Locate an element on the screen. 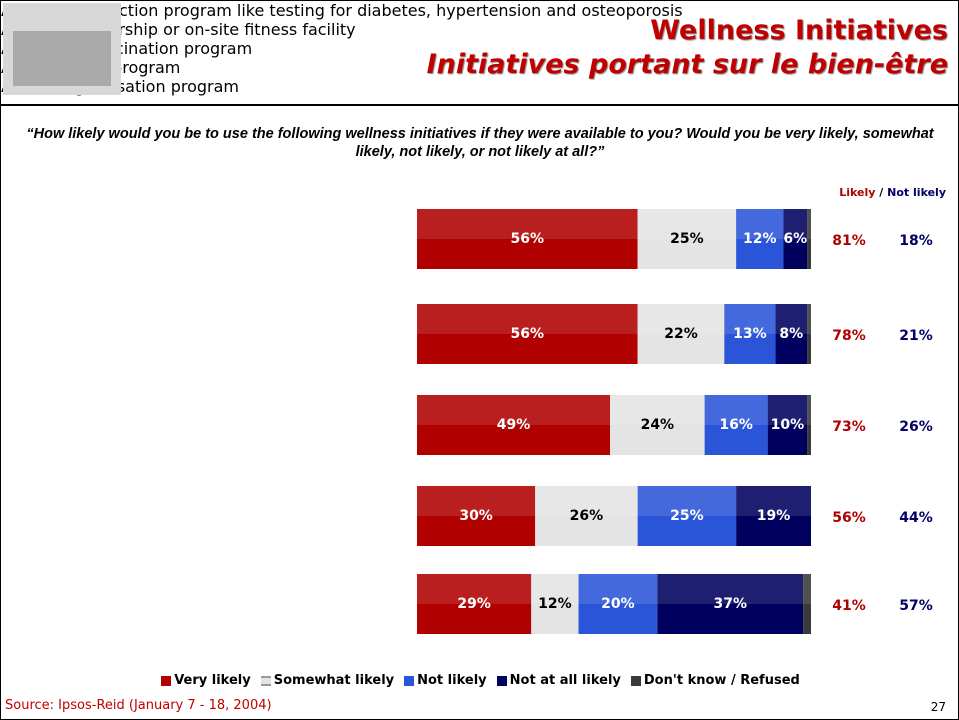 This screenshot has height=720, width=959. legend-item: Very likely is located at coordinates (206, 680).